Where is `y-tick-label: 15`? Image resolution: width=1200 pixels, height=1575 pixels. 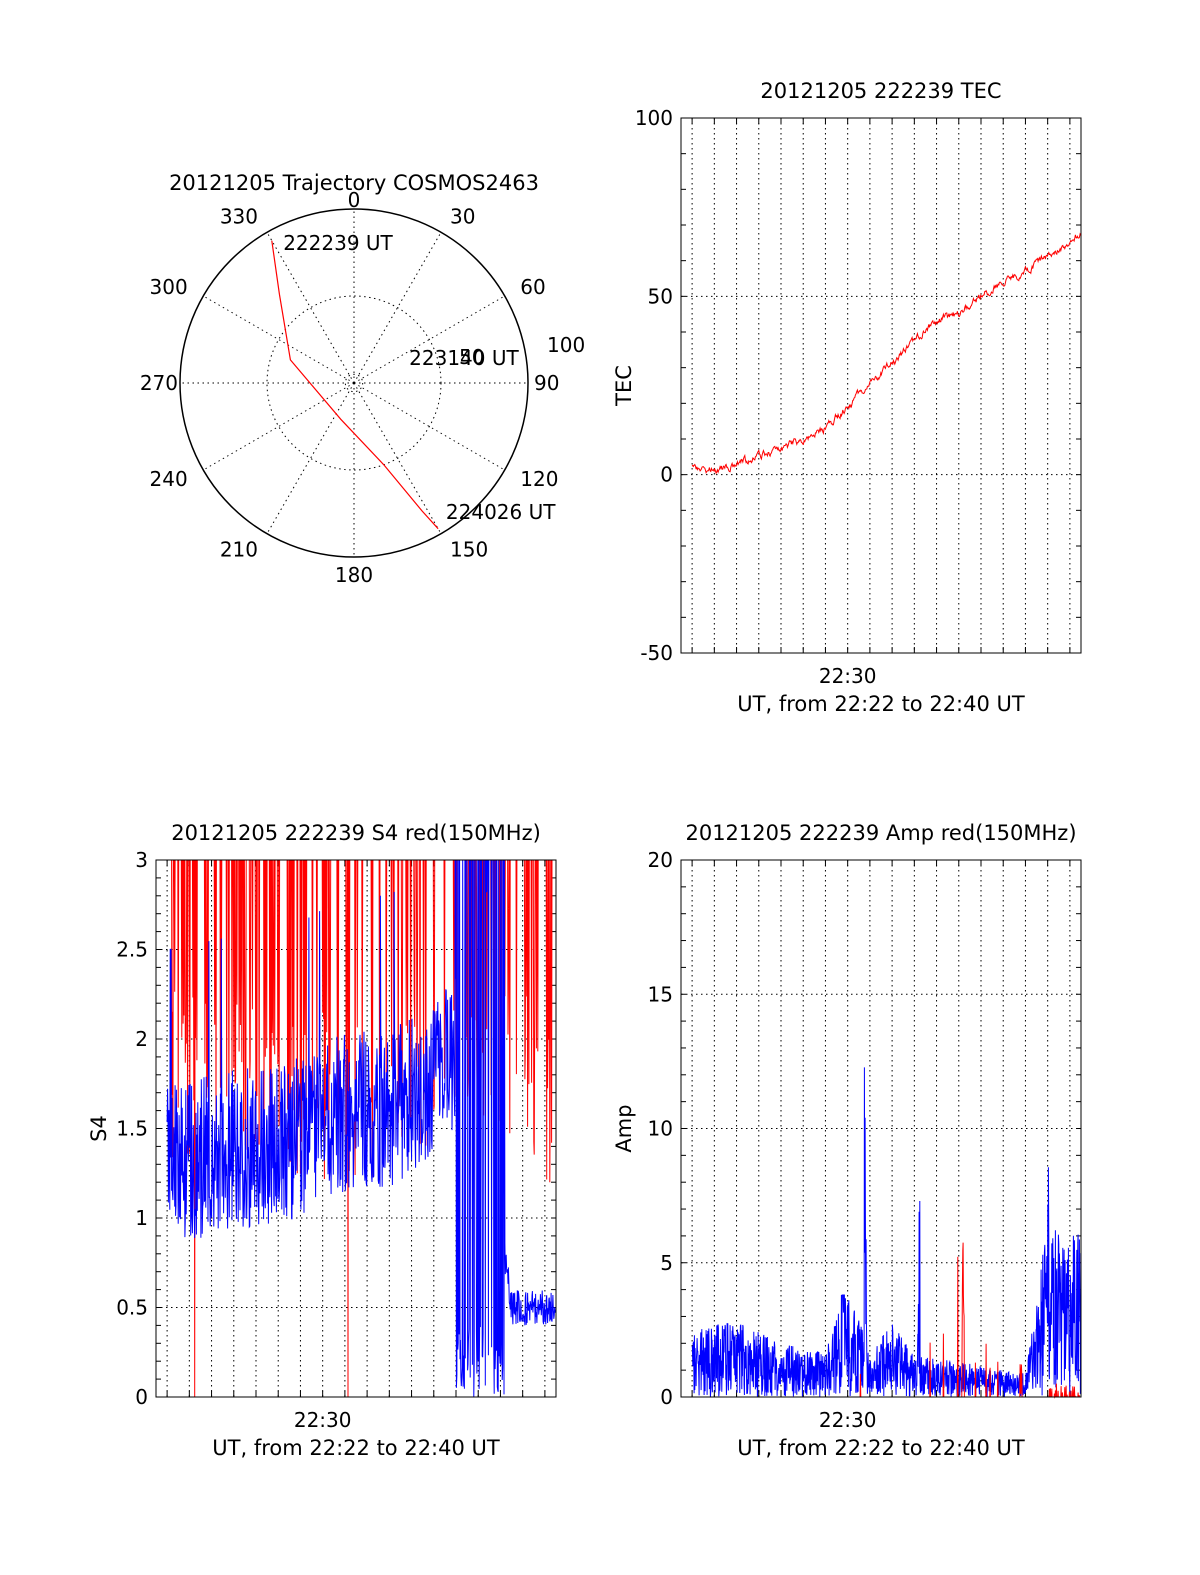 y-tick-label: 15 is located at coordinates (660, 994).